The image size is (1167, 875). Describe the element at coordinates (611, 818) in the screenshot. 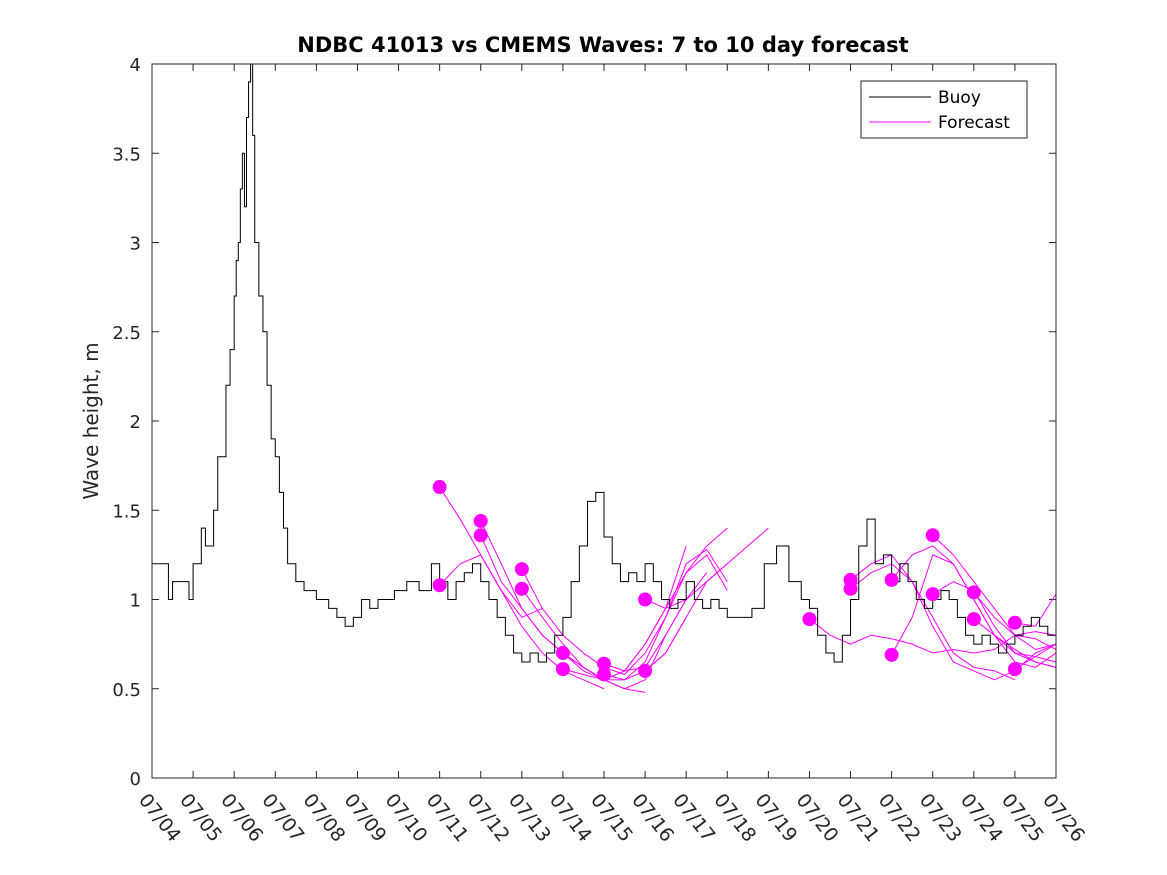

I see `x-tick-label: 07/15` at that location.